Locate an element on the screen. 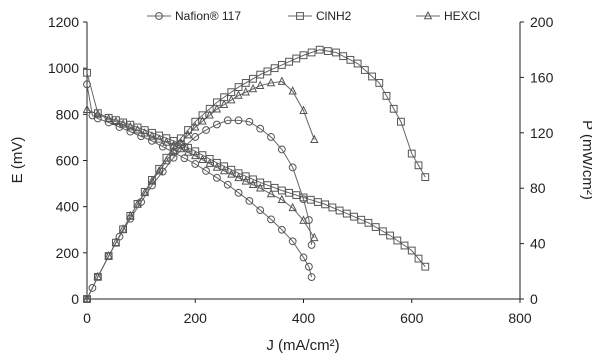 Image resolution: width=592 pixels, height=355 pixels. legend-item: ClNH2 is located at coordinates (320, 16).